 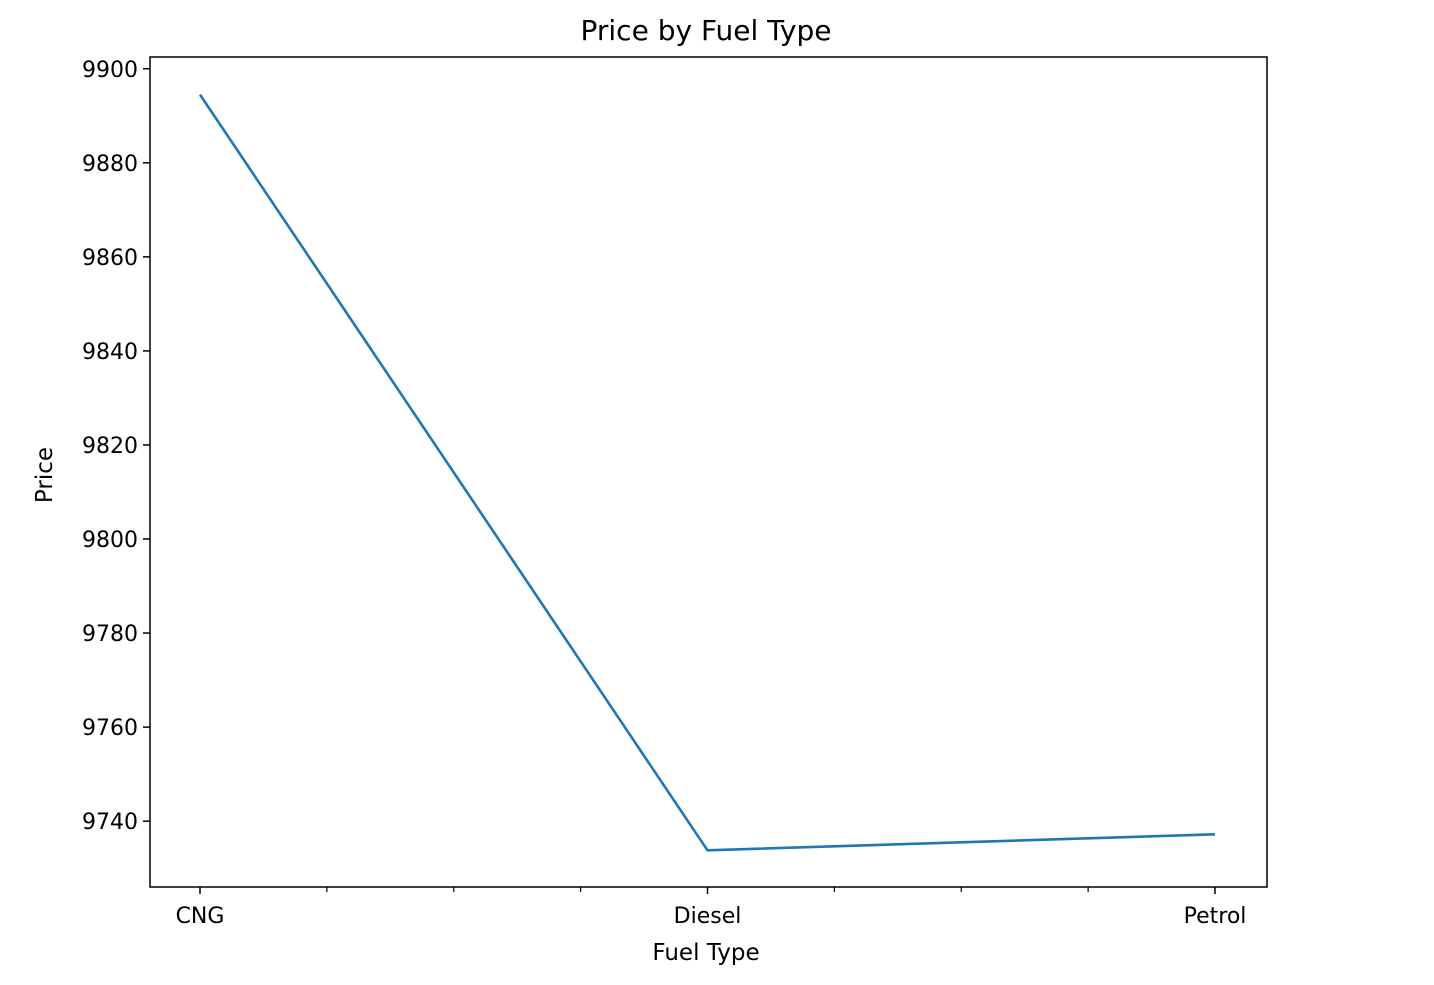 What do you see at coordinates (708, 916) in the screenshot?
I see `x-tick-label-1: Diesel` at bounding box center [708, 916].